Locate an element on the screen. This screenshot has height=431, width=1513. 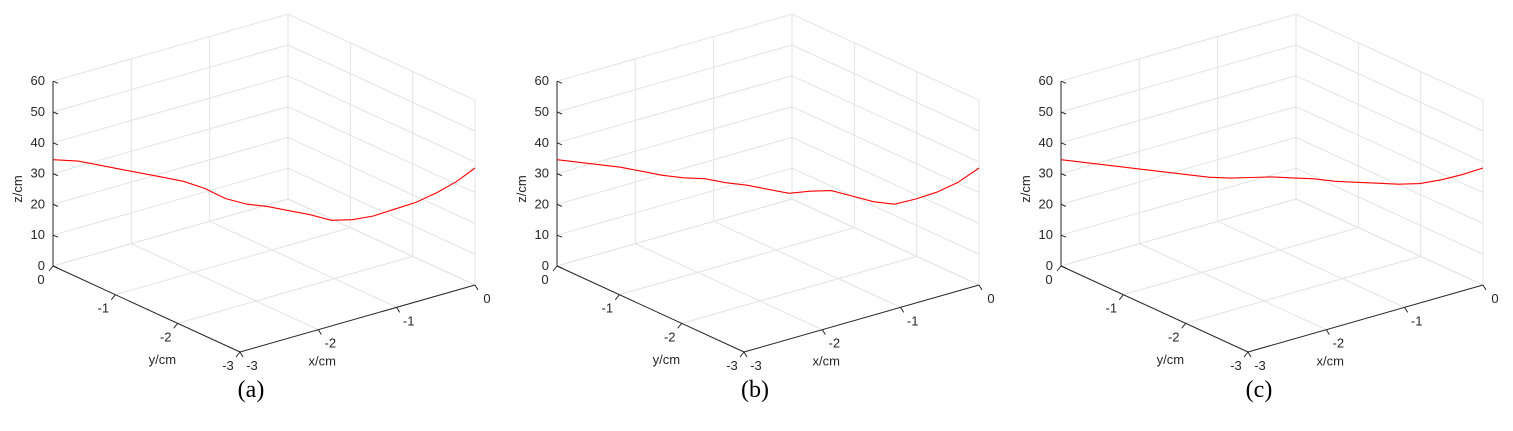
caption-a: (a) is located at coordinates (251, 390).